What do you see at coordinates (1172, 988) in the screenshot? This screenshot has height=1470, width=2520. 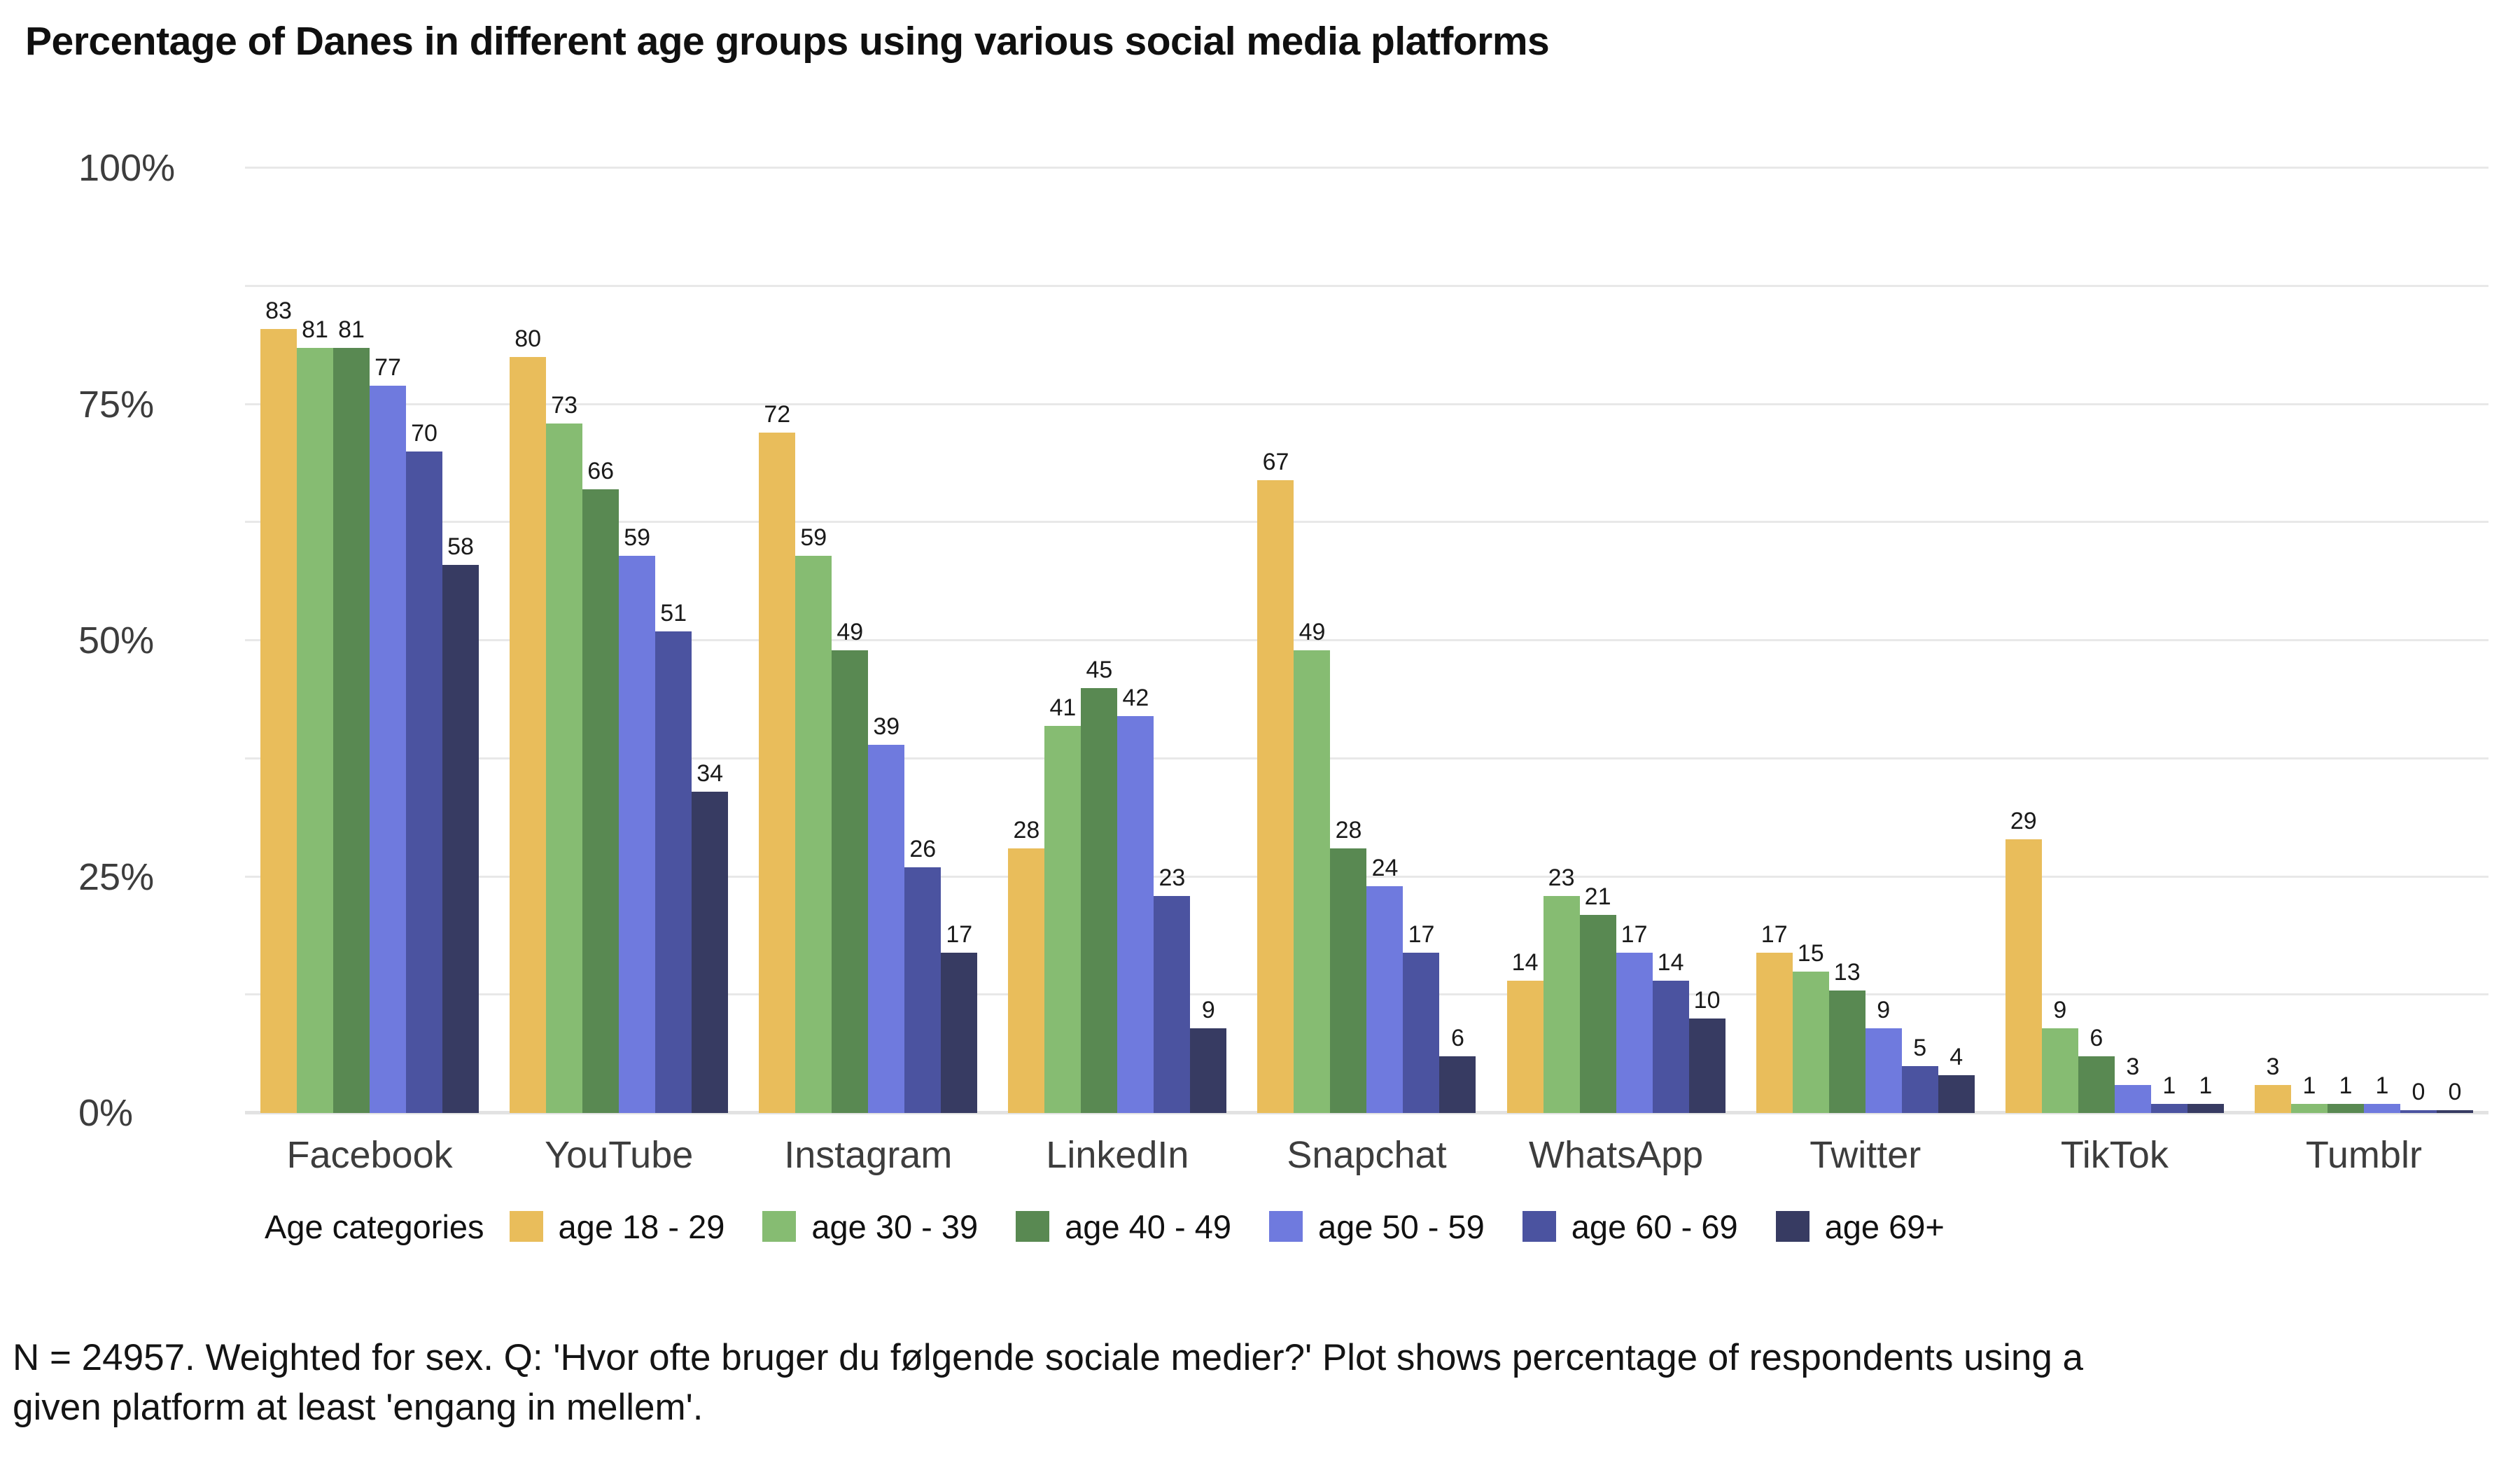 I see `bar: 23` at bounding box center [1172, 988].